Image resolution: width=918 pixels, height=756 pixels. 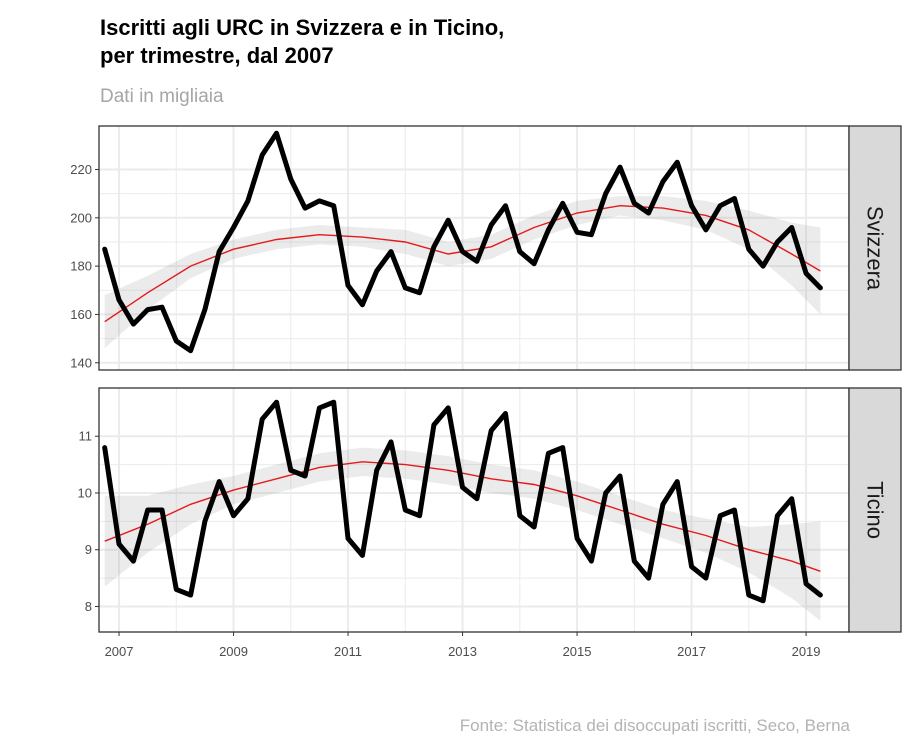 I want to click on x-tick-label: 2007, so click(x=119, y=651).